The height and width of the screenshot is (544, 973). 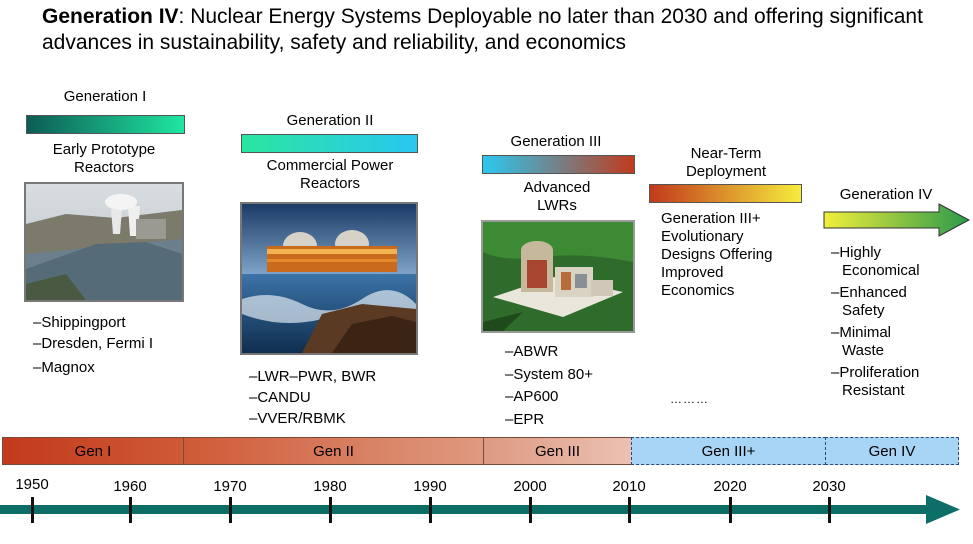 What do you see at coordinates (525, 419) in the screenshot?
I see `list-item: –EPR` at bounding box center [525, 419].